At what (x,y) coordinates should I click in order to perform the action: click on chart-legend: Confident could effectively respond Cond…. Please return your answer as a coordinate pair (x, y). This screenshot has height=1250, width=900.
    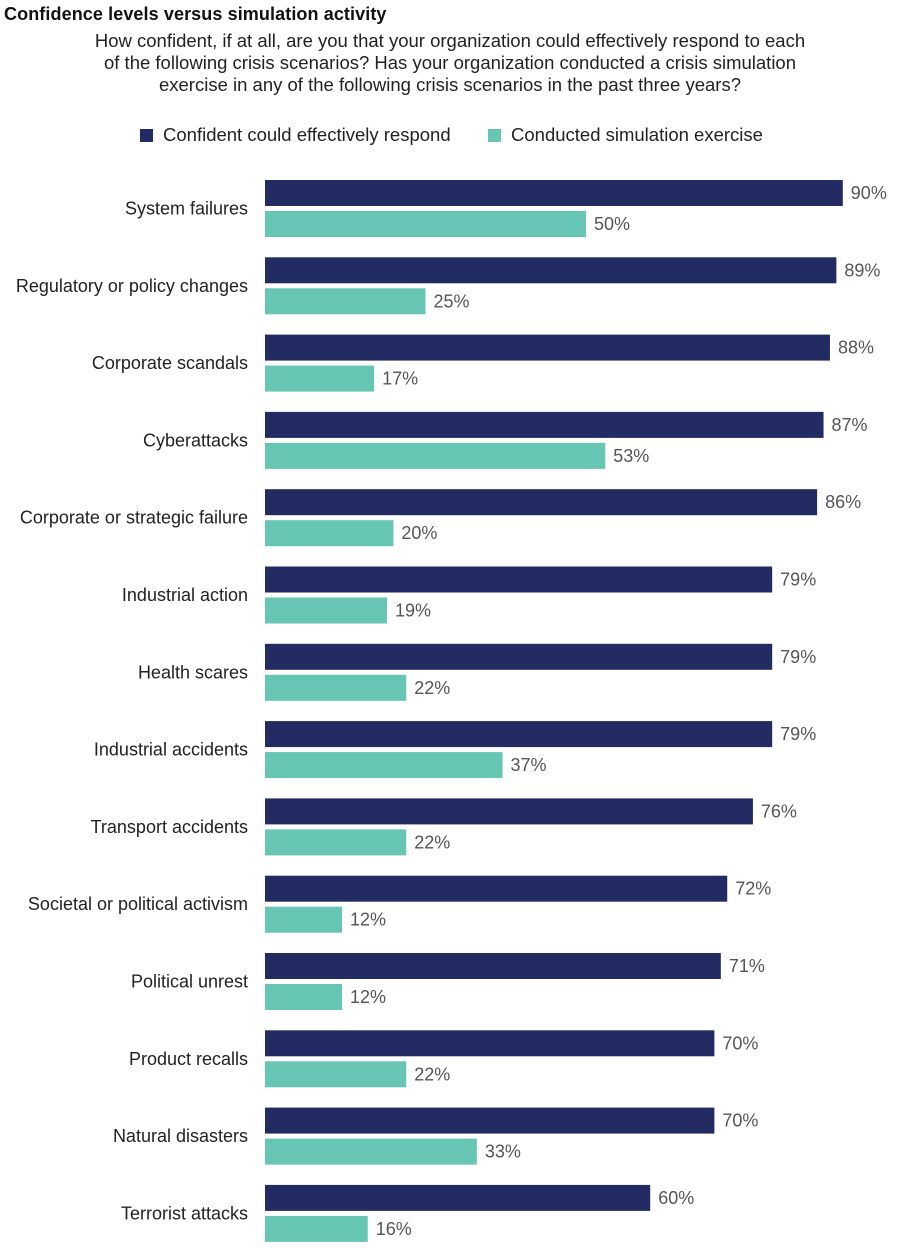
    Looking at the image, I should click on (450, 135).